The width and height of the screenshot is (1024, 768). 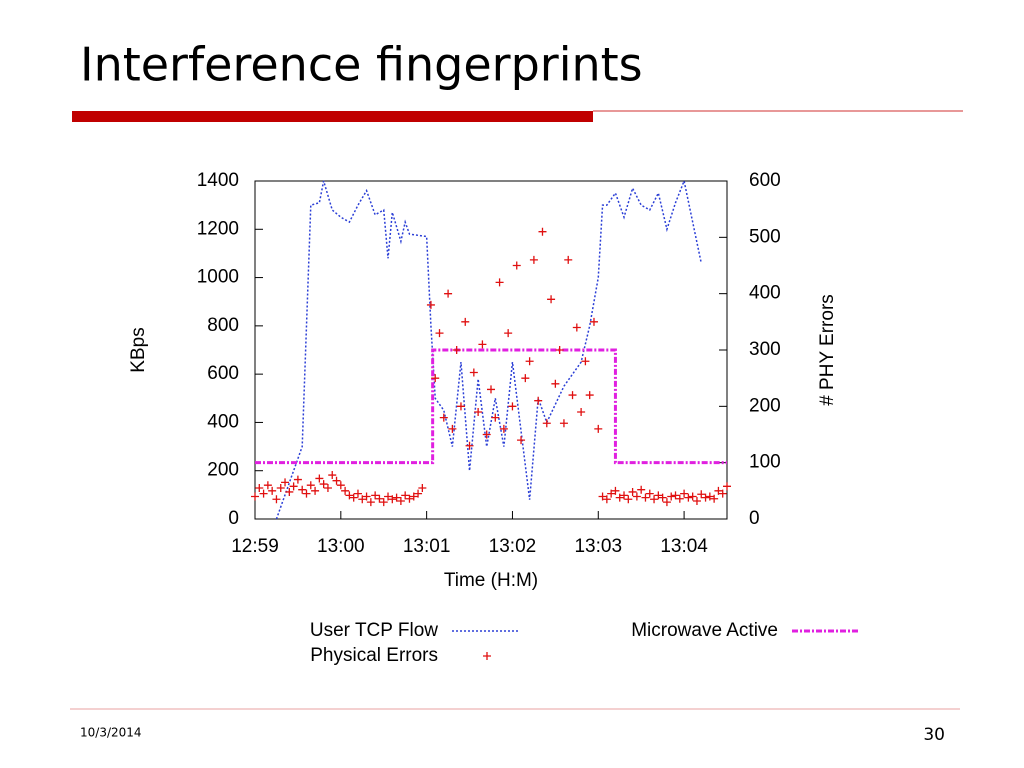 I want to click on y-tick-label: 1000, so click(x=218, y=277).